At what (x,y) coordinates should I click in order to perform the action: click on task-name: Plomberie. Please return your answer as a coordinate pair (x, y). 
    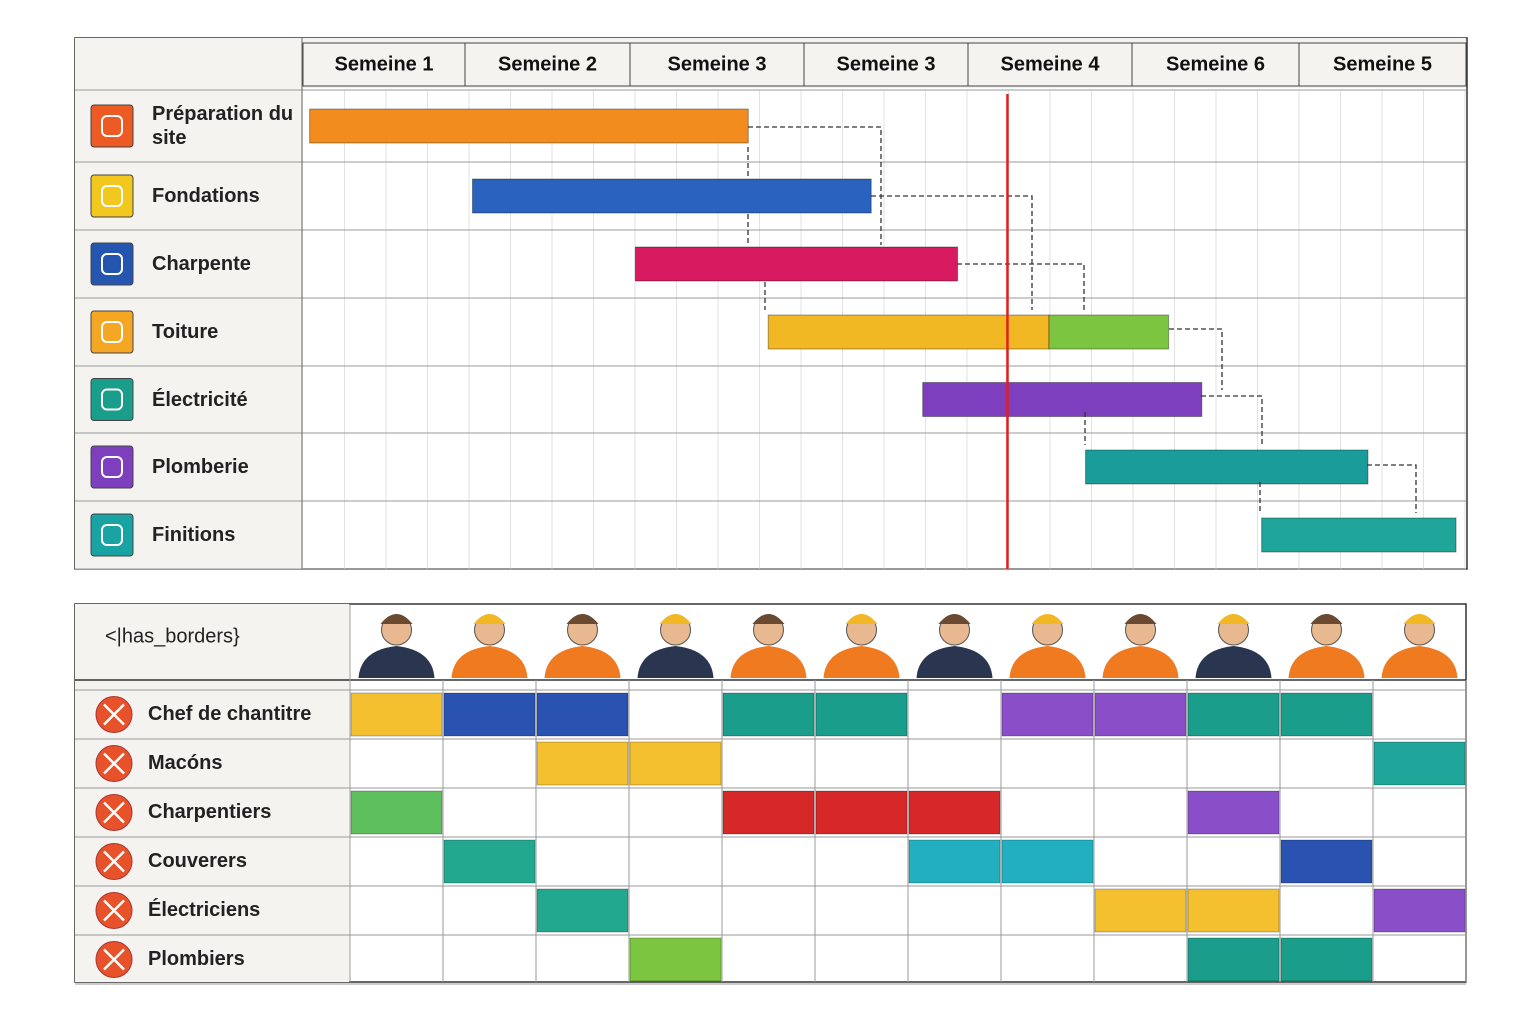
    Looking at the image, I should click on (200, 467).